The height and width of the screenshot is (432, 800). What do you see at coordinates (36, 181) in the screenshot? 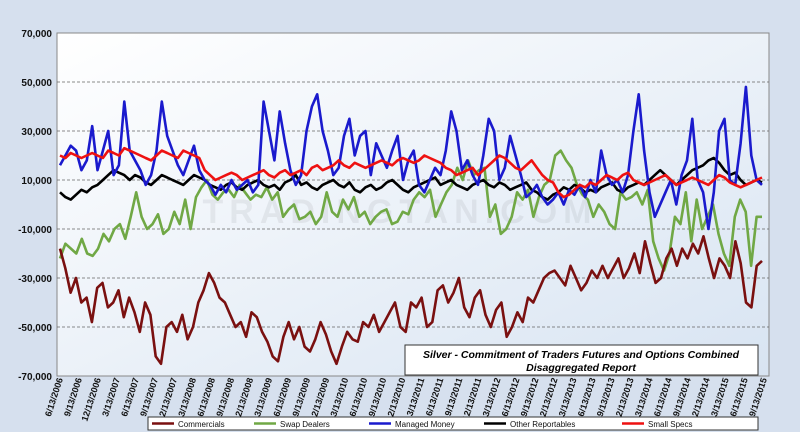
I see `y-tick-label: 10,000` at bounding box center [36, 181].